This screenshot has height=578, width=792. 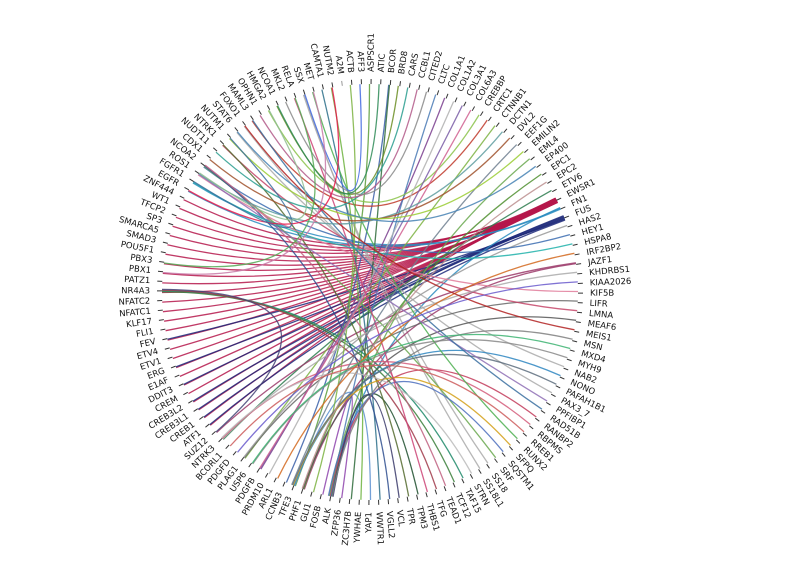 I want to click on node-label: KIAA2026, so click(x=611, y=283).